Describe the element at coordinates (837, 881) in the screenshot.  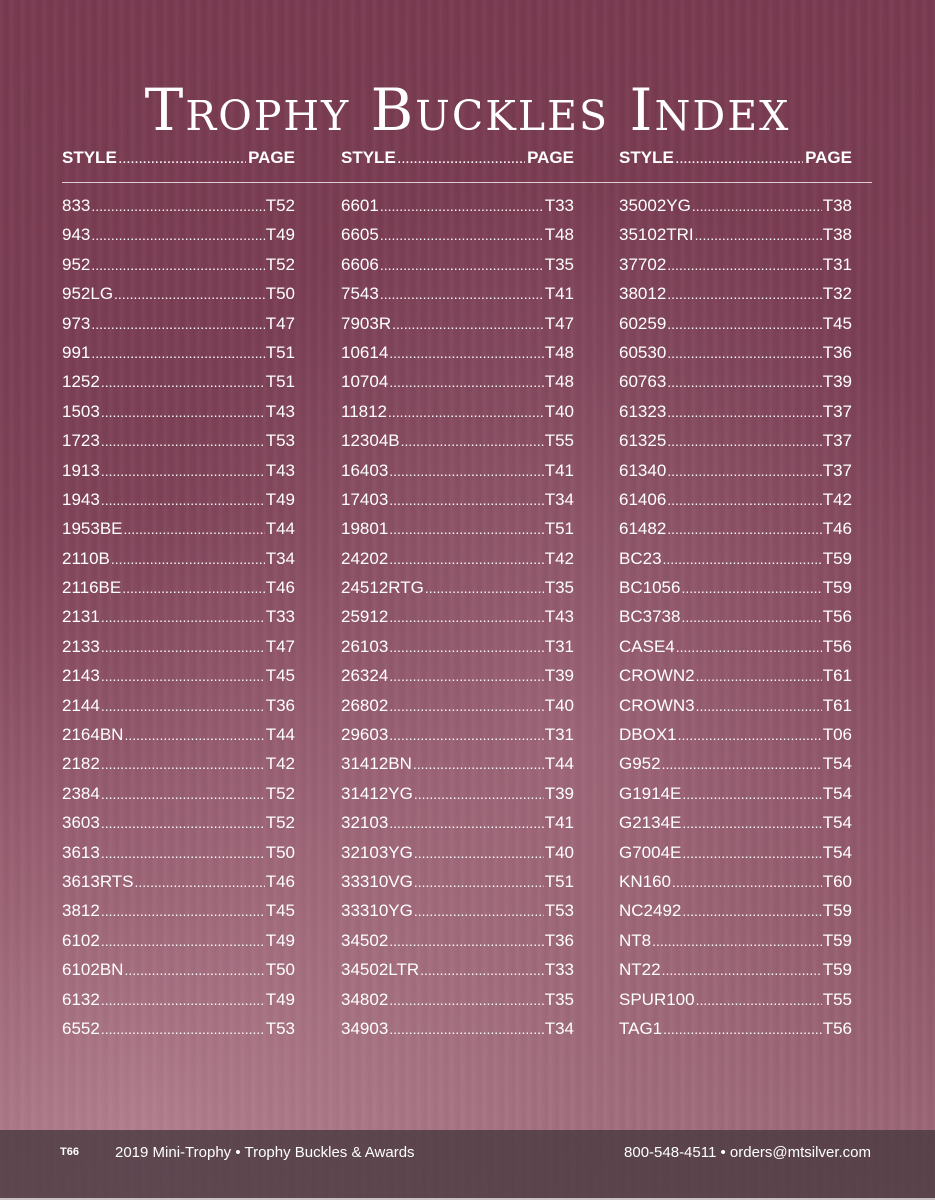
I see `page-ref: T60` at that location.